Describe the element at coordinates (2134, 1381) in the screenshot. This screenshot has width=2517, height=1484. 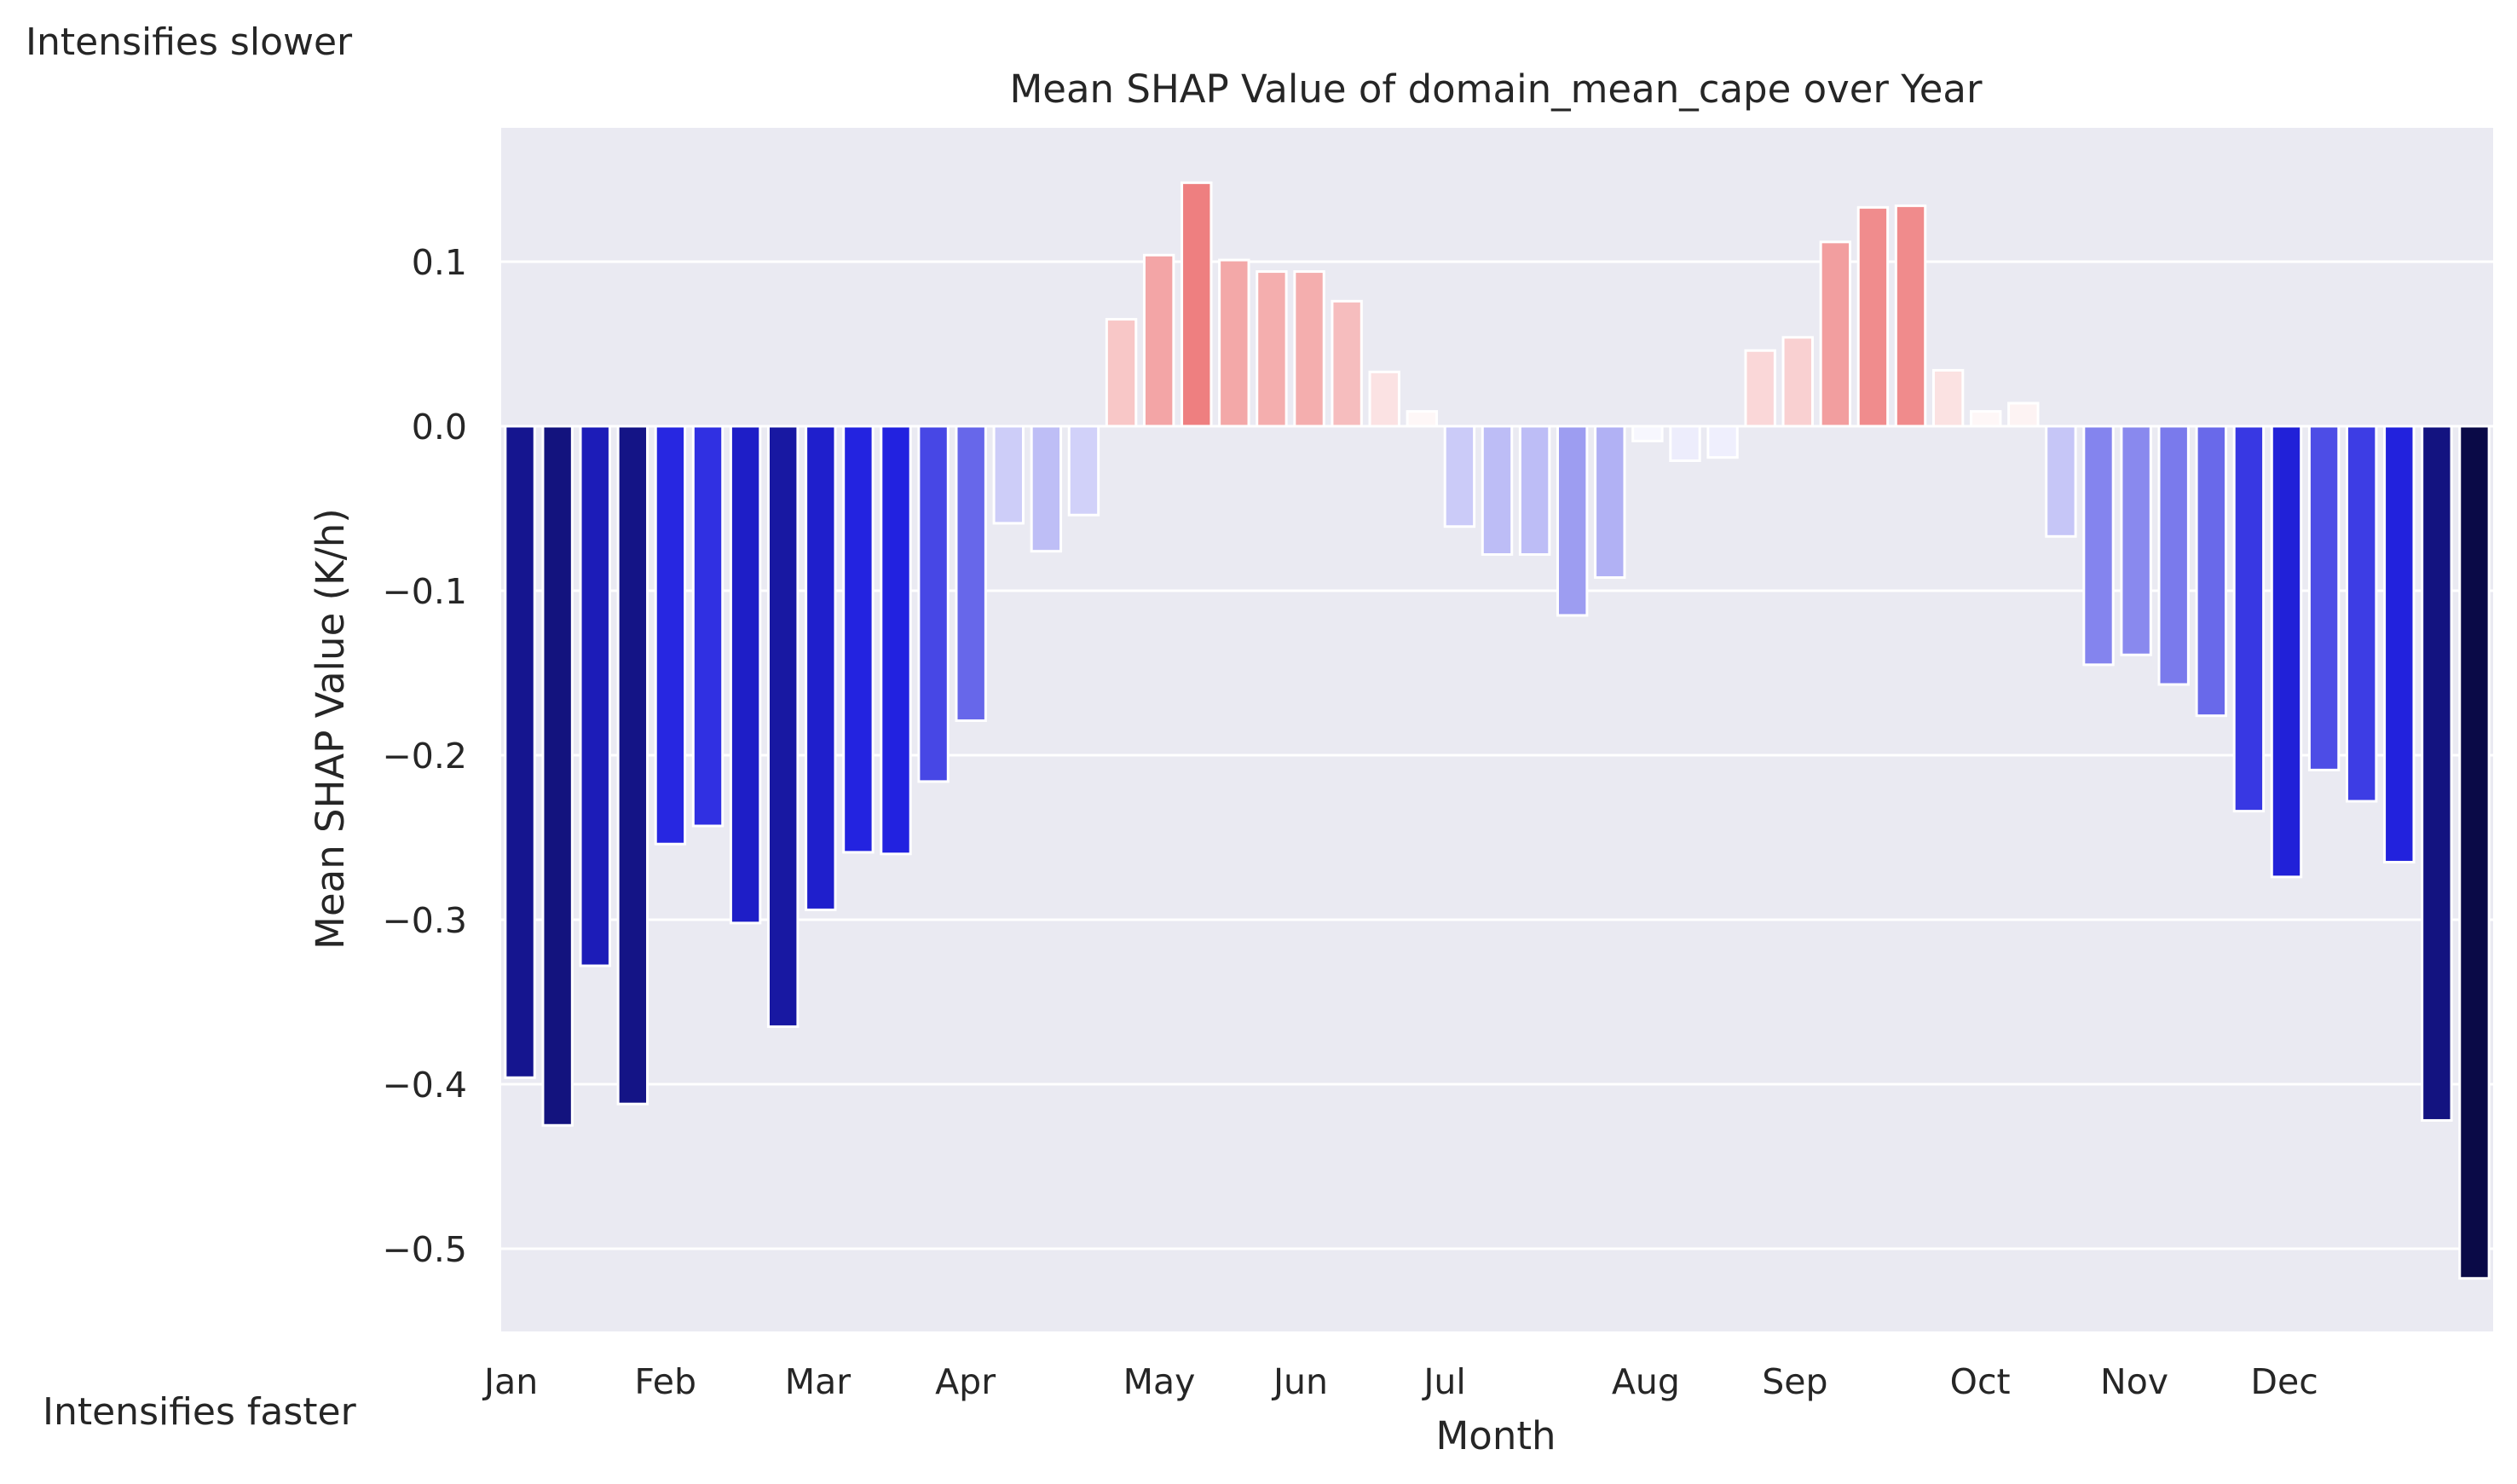
I see `x-tick-label-nov: Nov` at that location.